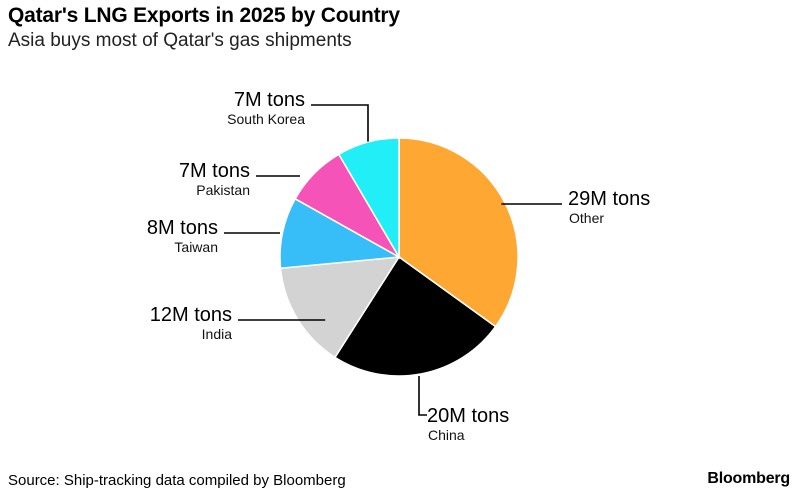 The height and width of the screenshot is (493, 800). Describe the element at coordinates (191, 315) in the screenshot. I see `value-label-india: 12M tons` at that location.